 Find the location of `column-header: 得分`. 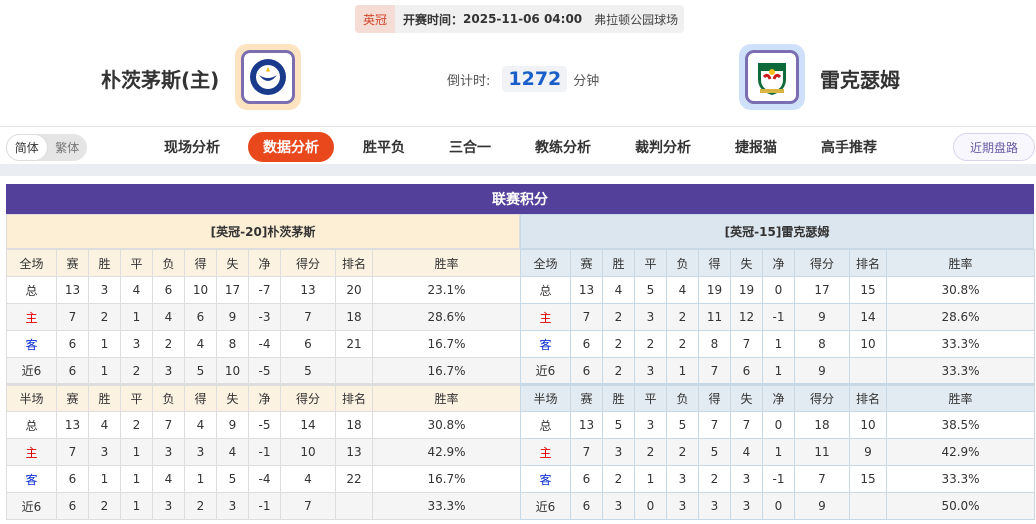

column-header: 得分 is located at coordinates (308, 397).